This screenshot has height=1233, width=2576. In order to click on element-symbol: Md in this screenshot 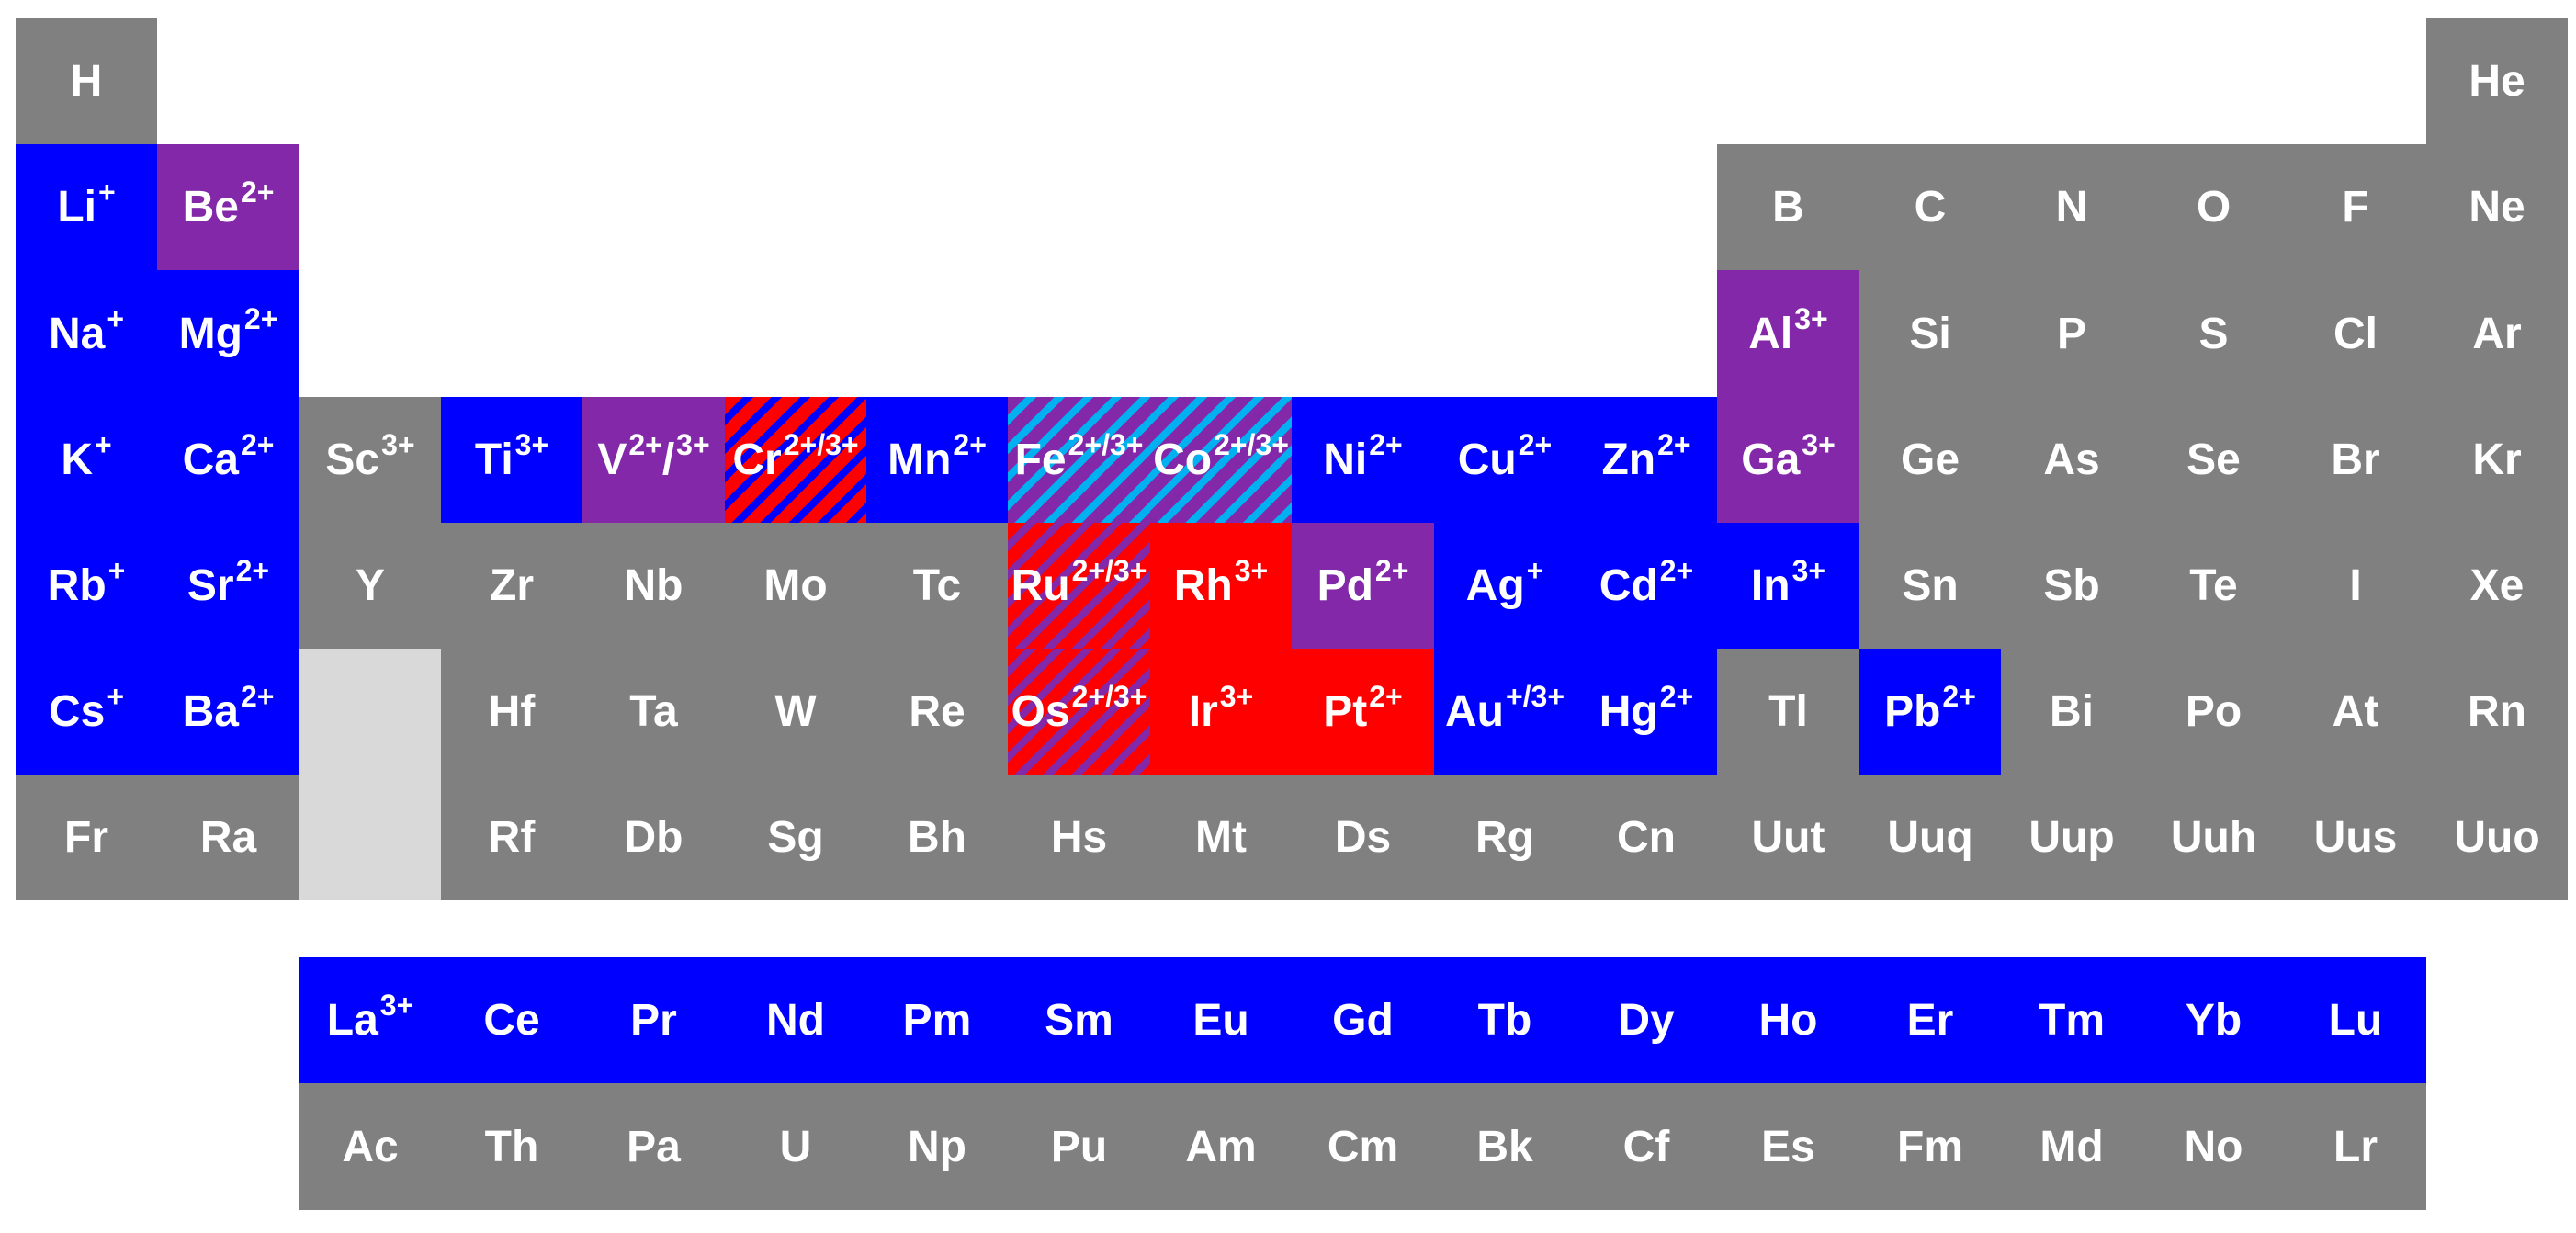, I will do `click(2071, 1146)`.